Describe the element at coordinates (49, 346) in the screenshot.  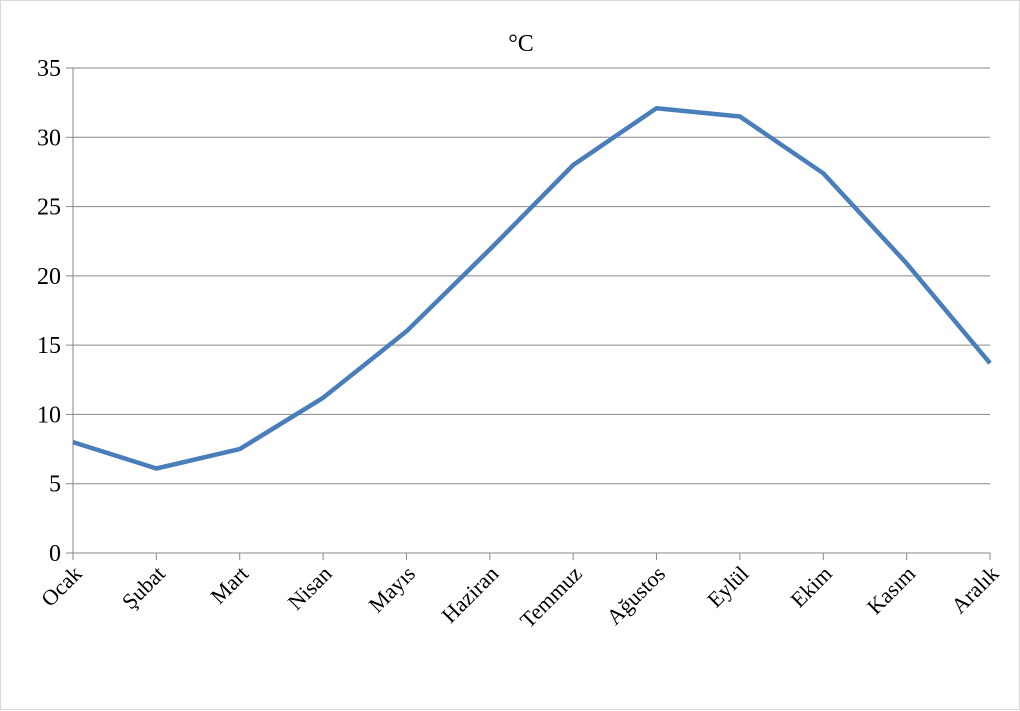
I see `y-tick-label: 15` at that location.